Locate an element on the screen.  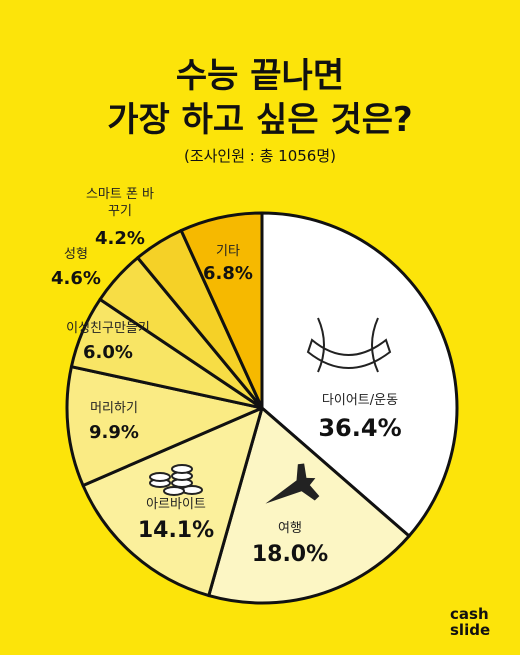
slice-label: 여행 is located at coordinates (290, 528).